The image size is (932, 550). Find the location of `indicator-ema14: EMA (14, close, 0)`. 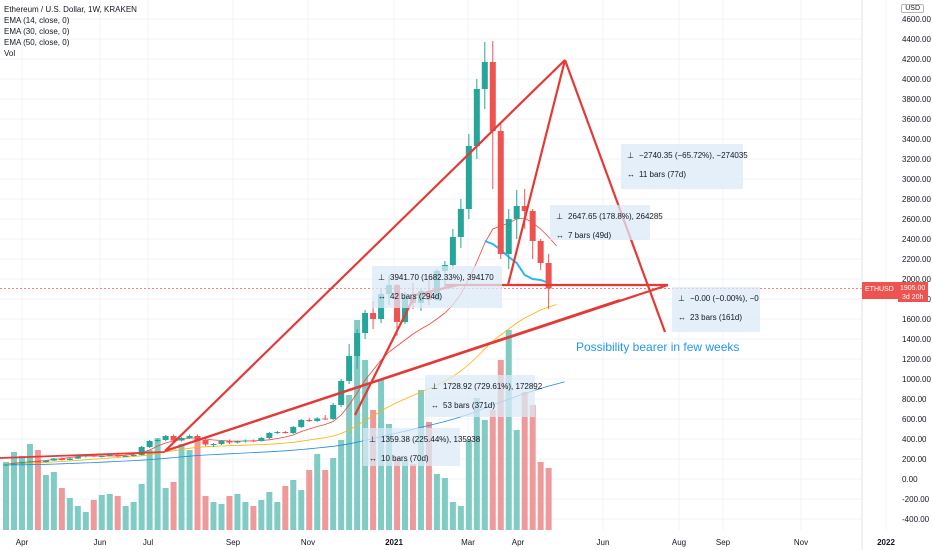

indicator-ema14: EMA (14, close, 0) is located at coordinates (37, 20).